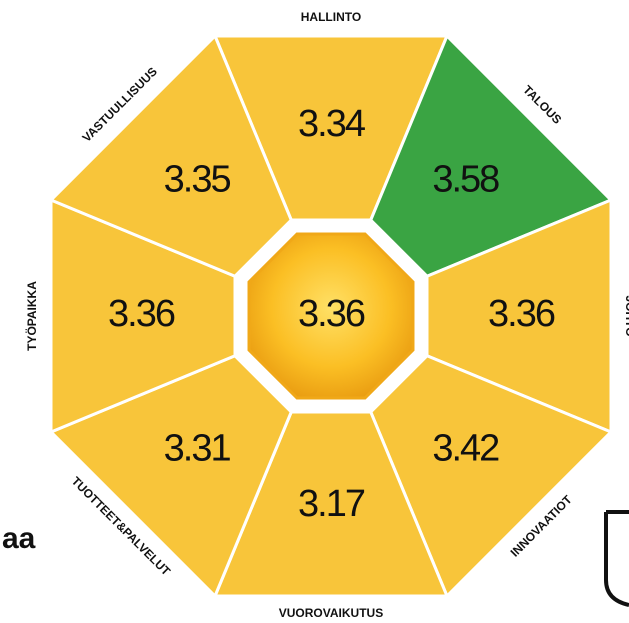 This screenshot has height=623, width=629. What do you see at coordinates (197, 448) in the screenshot?
I see `segment-value: 3.31` at bounding box center [197, 448].